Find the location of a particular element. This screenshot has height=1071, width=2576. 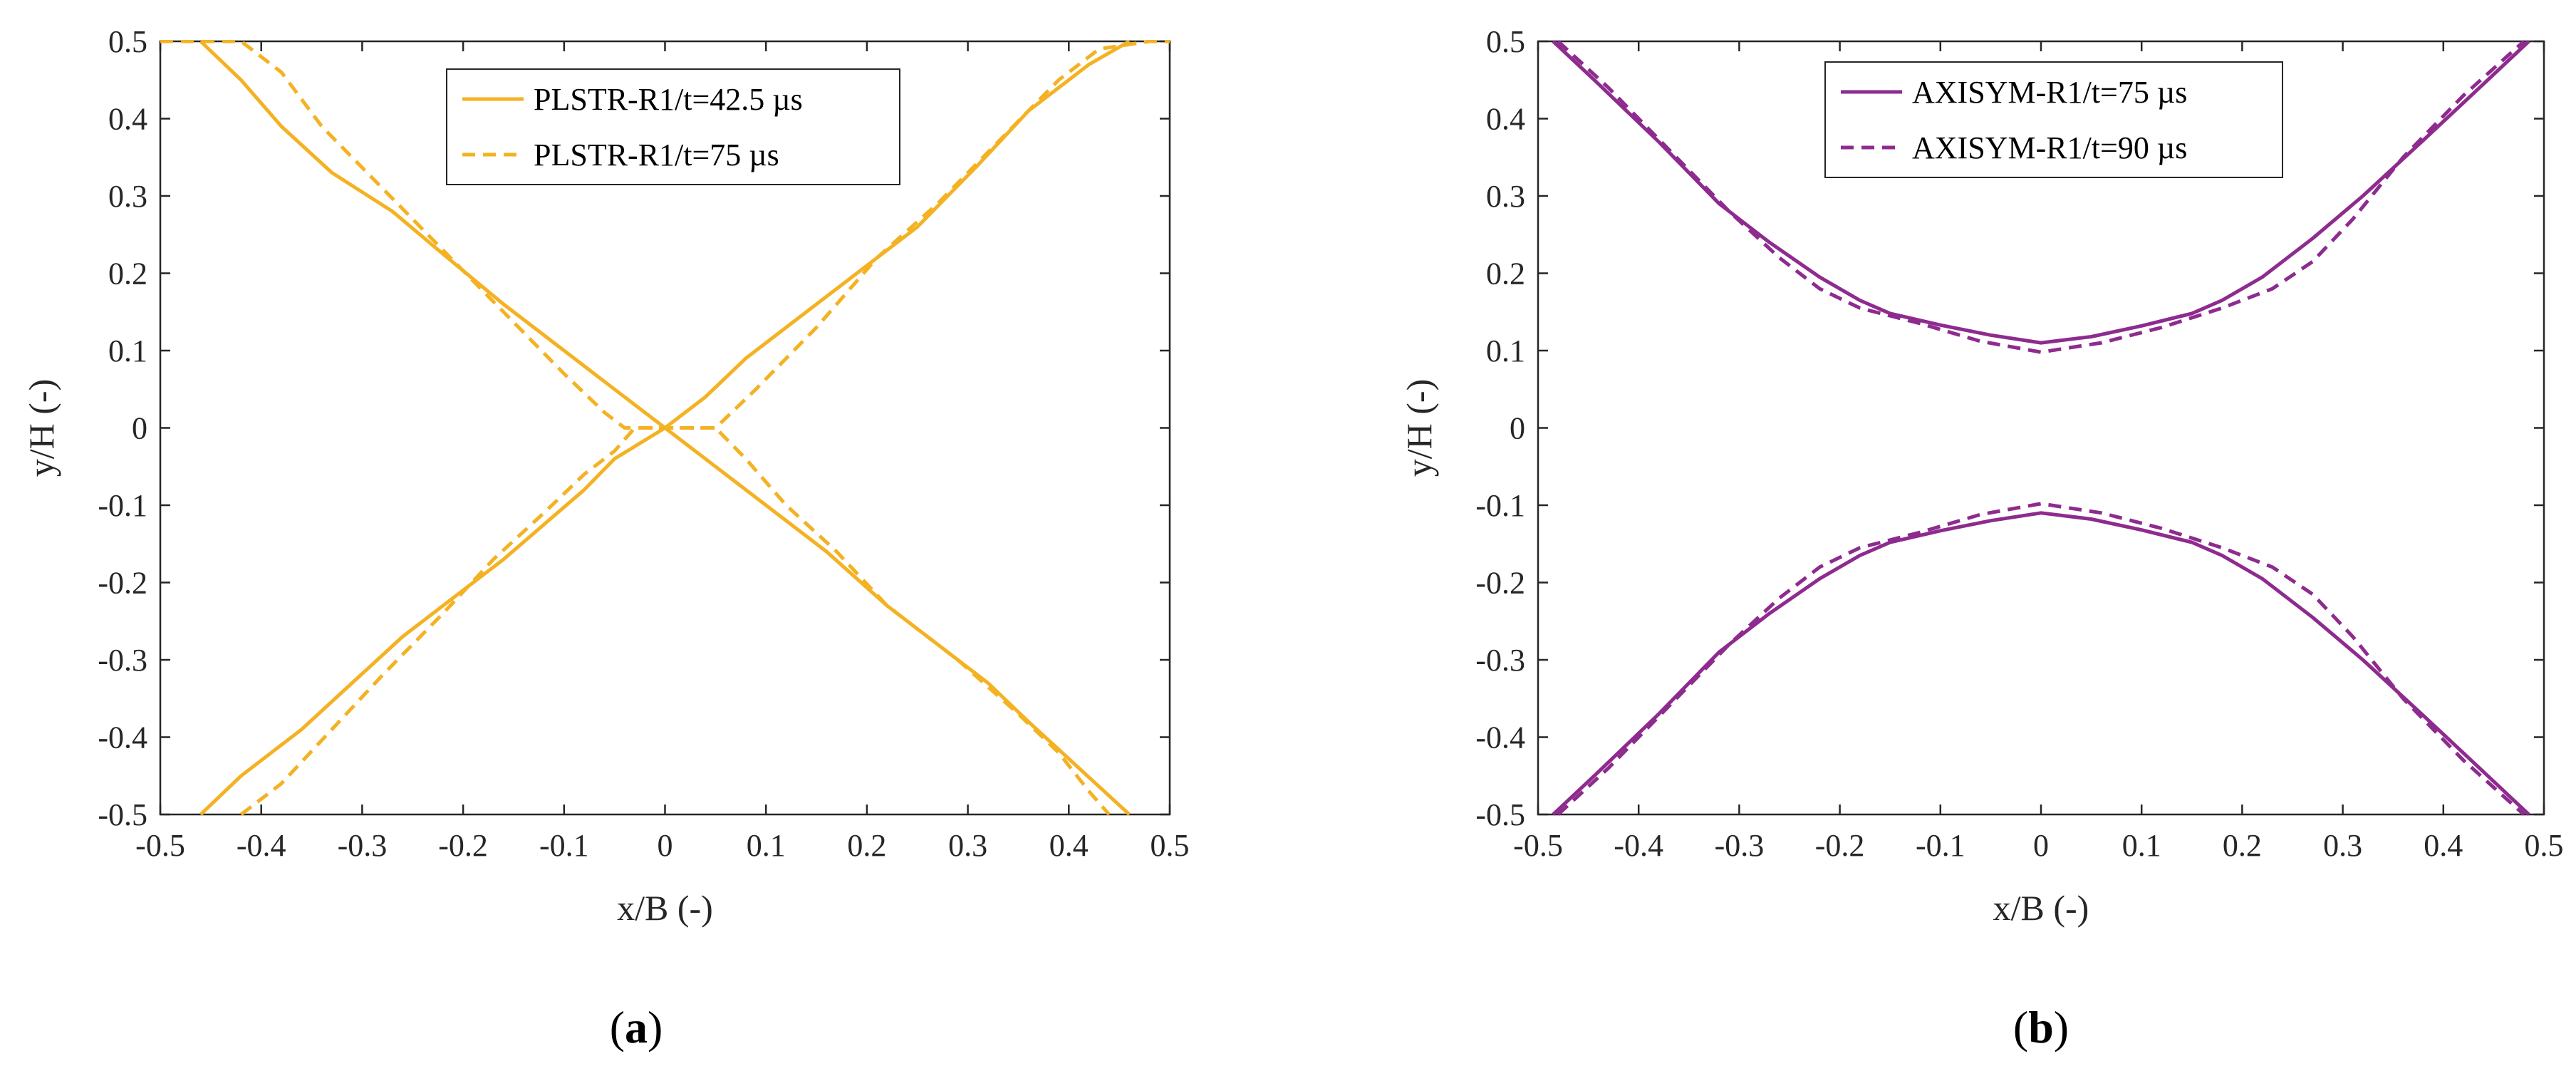

panel-caption: (b) is located at coordinates (2041, 1027).